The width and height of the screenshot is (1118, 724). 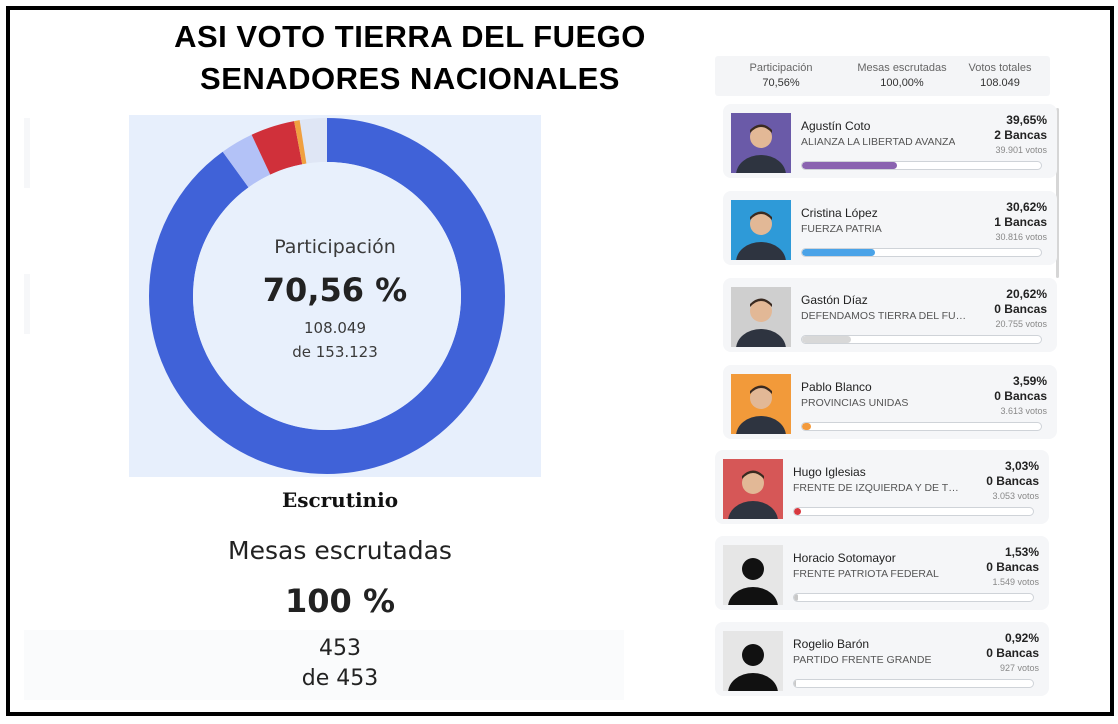 What do you see at coordinates (1020, 135) in the screenshot?
I see `candidate-seats: 2 Bancas` at bounding box center [1020, 135].